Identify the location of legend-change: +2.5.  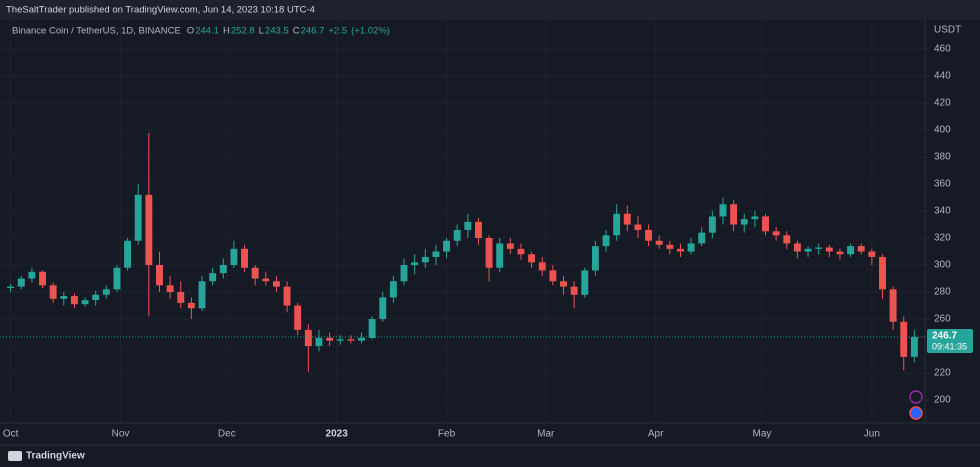
(337, 31).